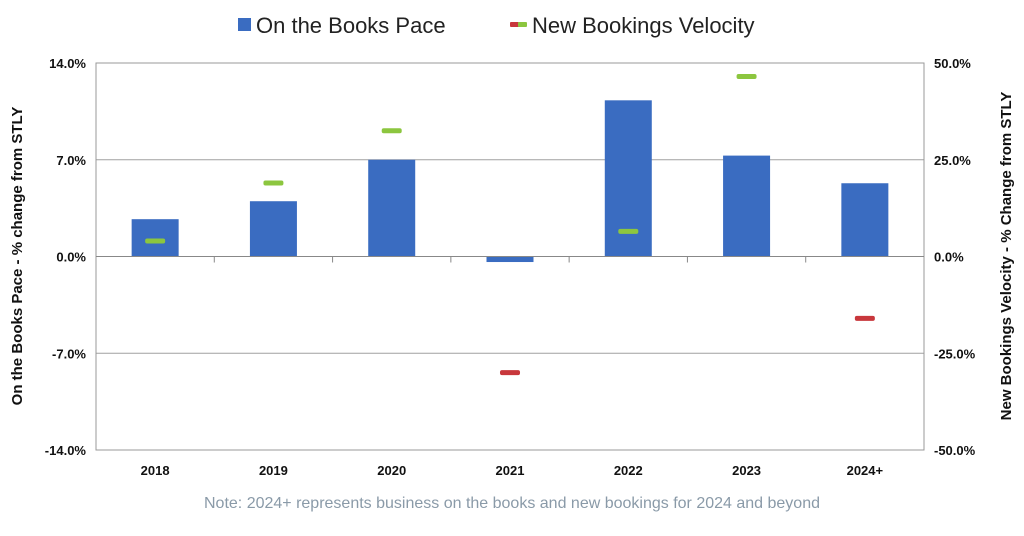 The height and width of the screenshot is (536, 1024). What do you see at coordinates (518, 24) in the screenshot?
I see `legend-swatch-markers` at bounding box center [518, 24].